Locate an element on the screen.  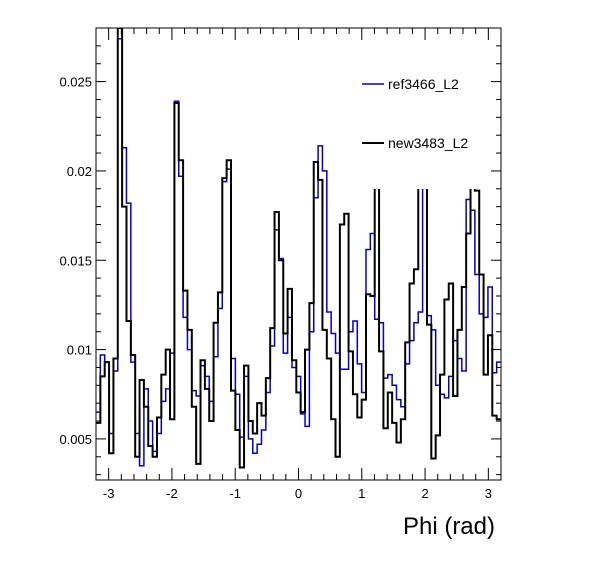
legend: ref3466_L2 new3483_L2 is located at coordinates (425, 110).